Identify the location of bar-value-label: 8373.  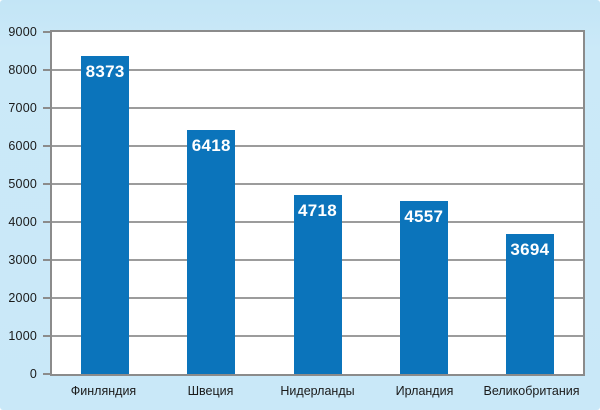
(105, 71).